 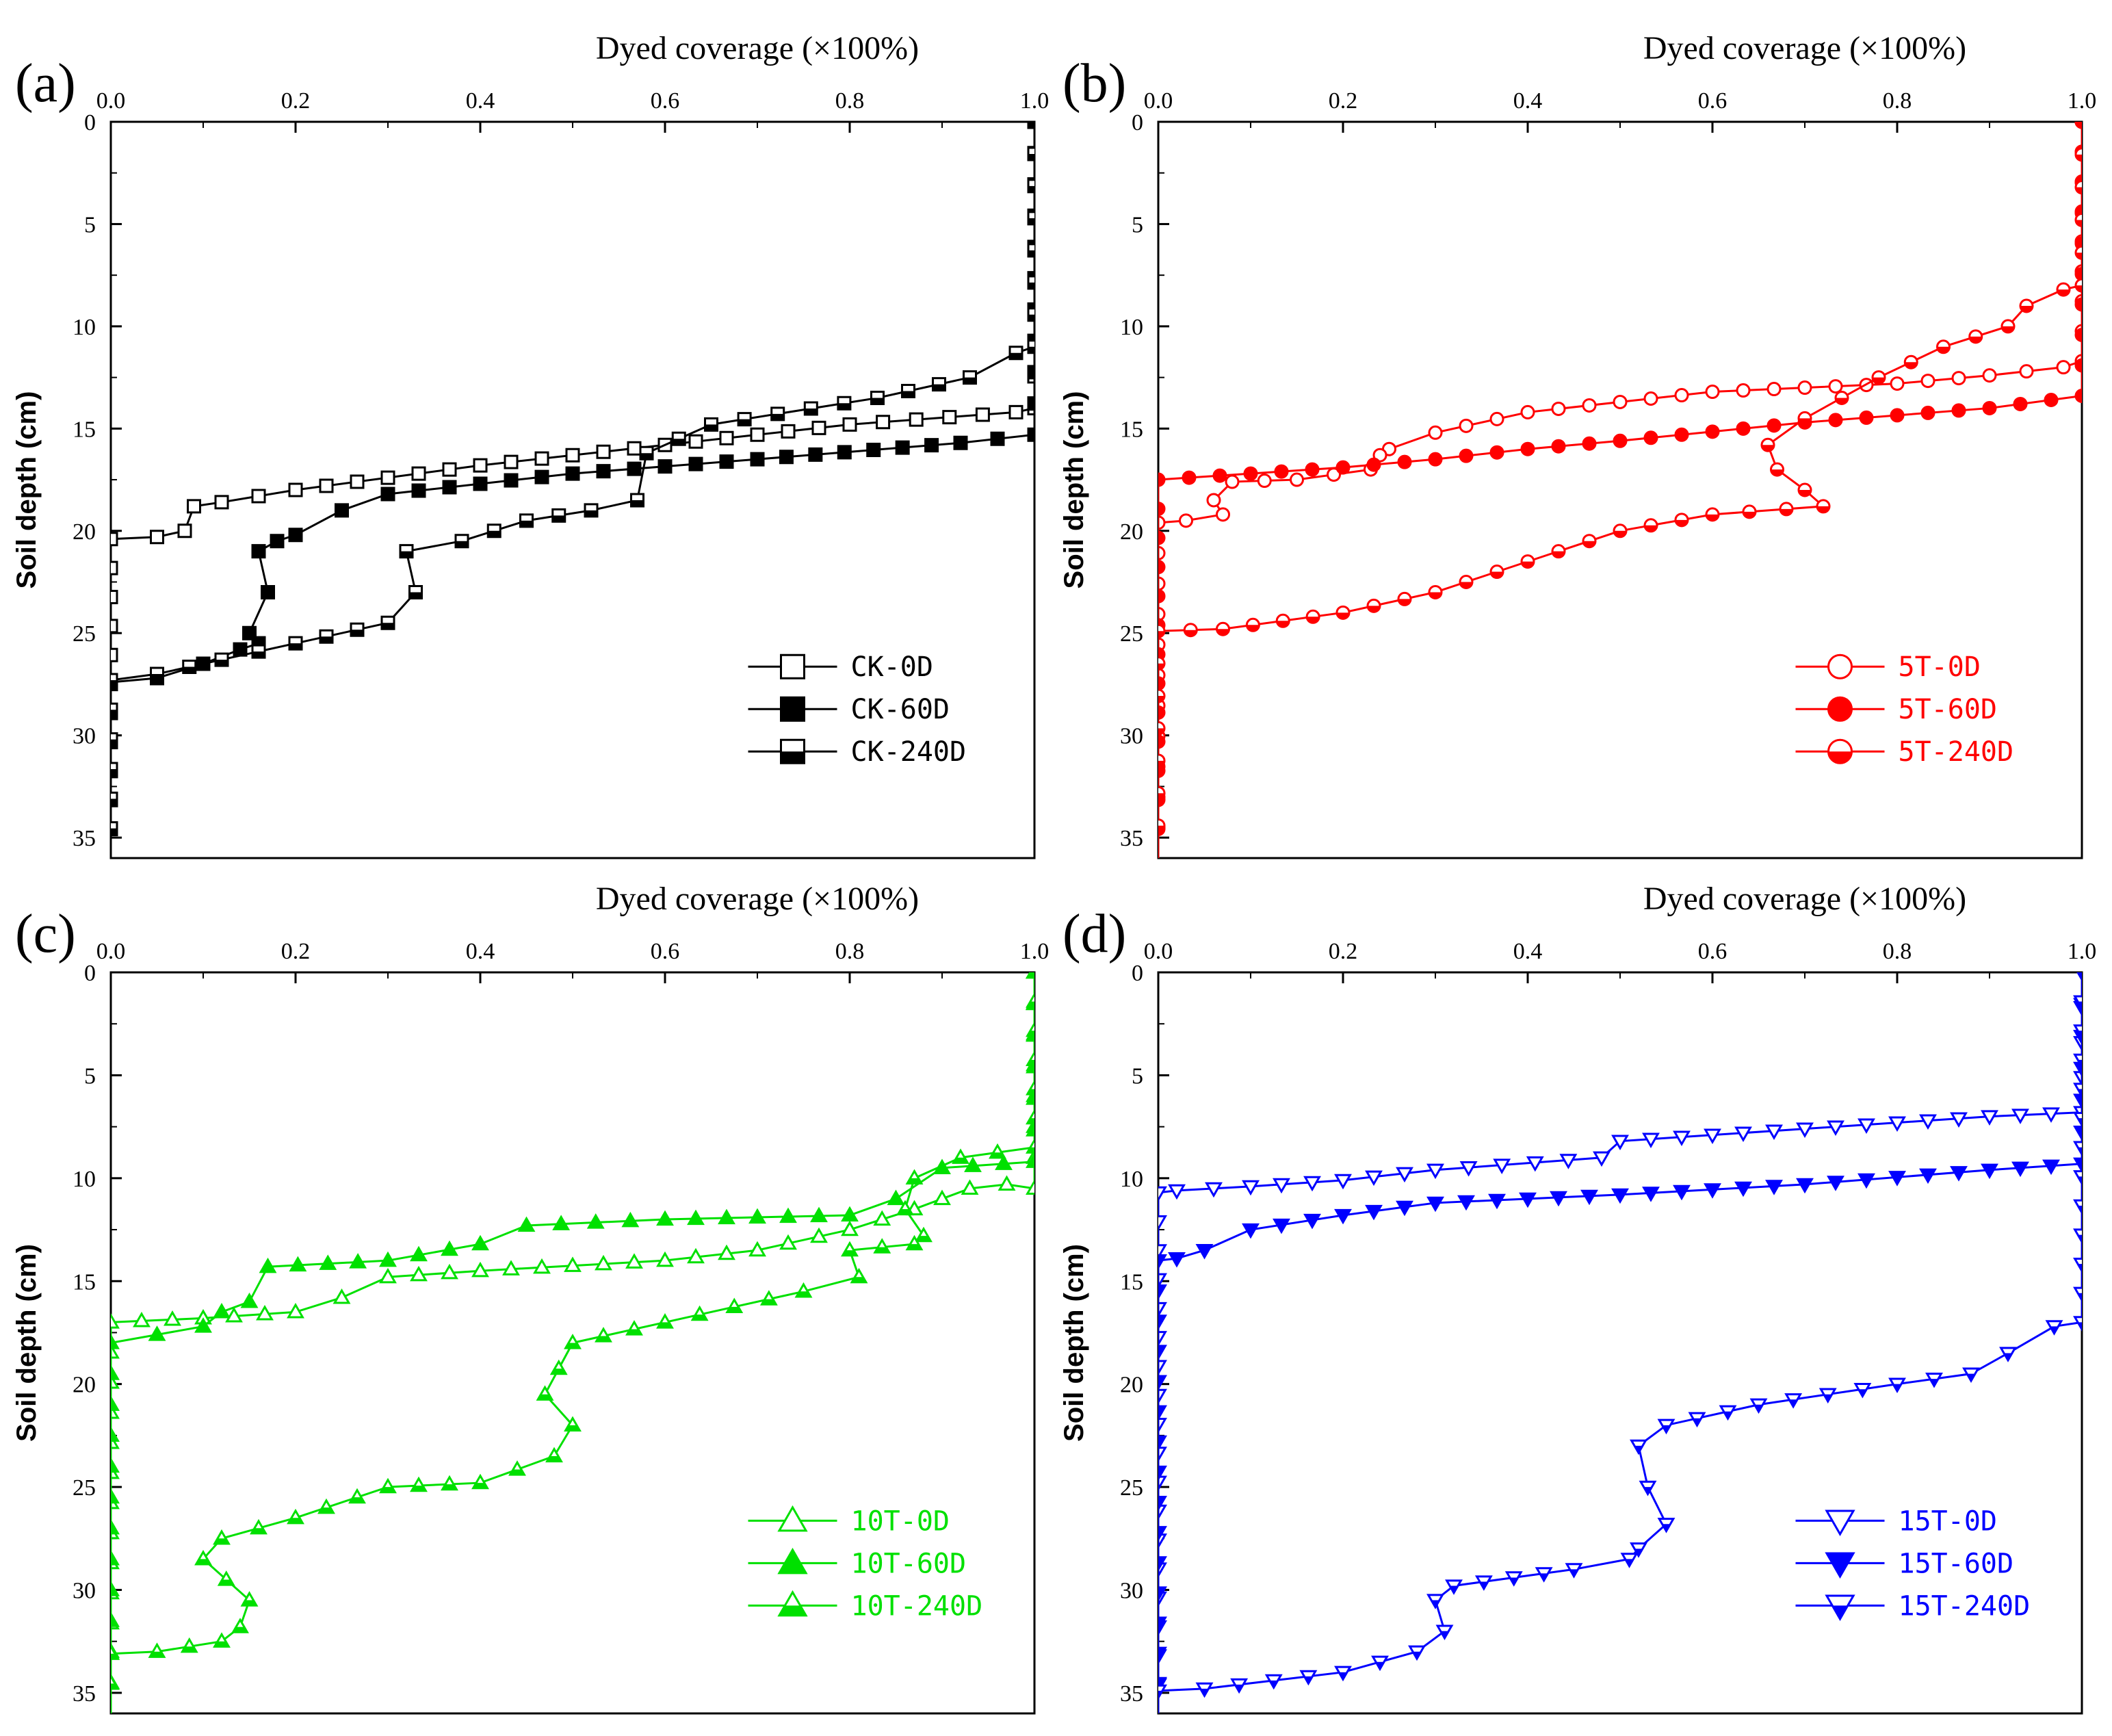 I want to click on y-tick-label: 30, so click(x=1131, y=1591).